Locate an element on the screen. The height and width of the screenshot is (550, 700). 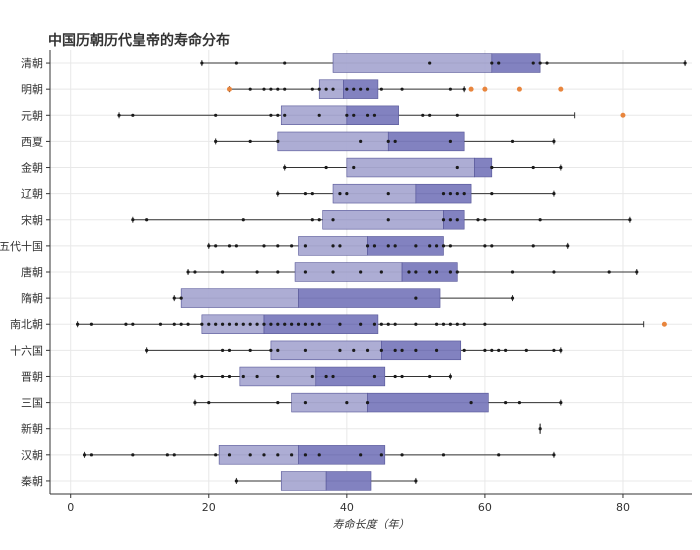
box-upper-隋朝 is located at coordinates (369, 298).